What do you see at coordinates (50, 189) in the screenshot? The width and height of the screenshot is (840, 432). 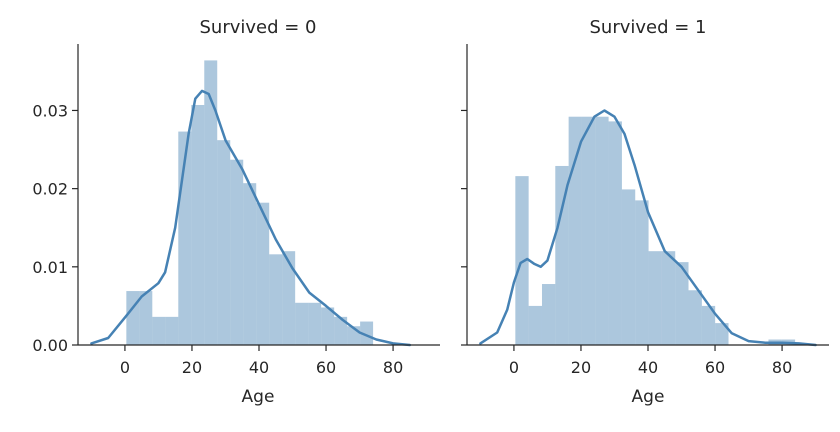 I see `y-tick-label: 0.02` at bounding box center [50, 189].